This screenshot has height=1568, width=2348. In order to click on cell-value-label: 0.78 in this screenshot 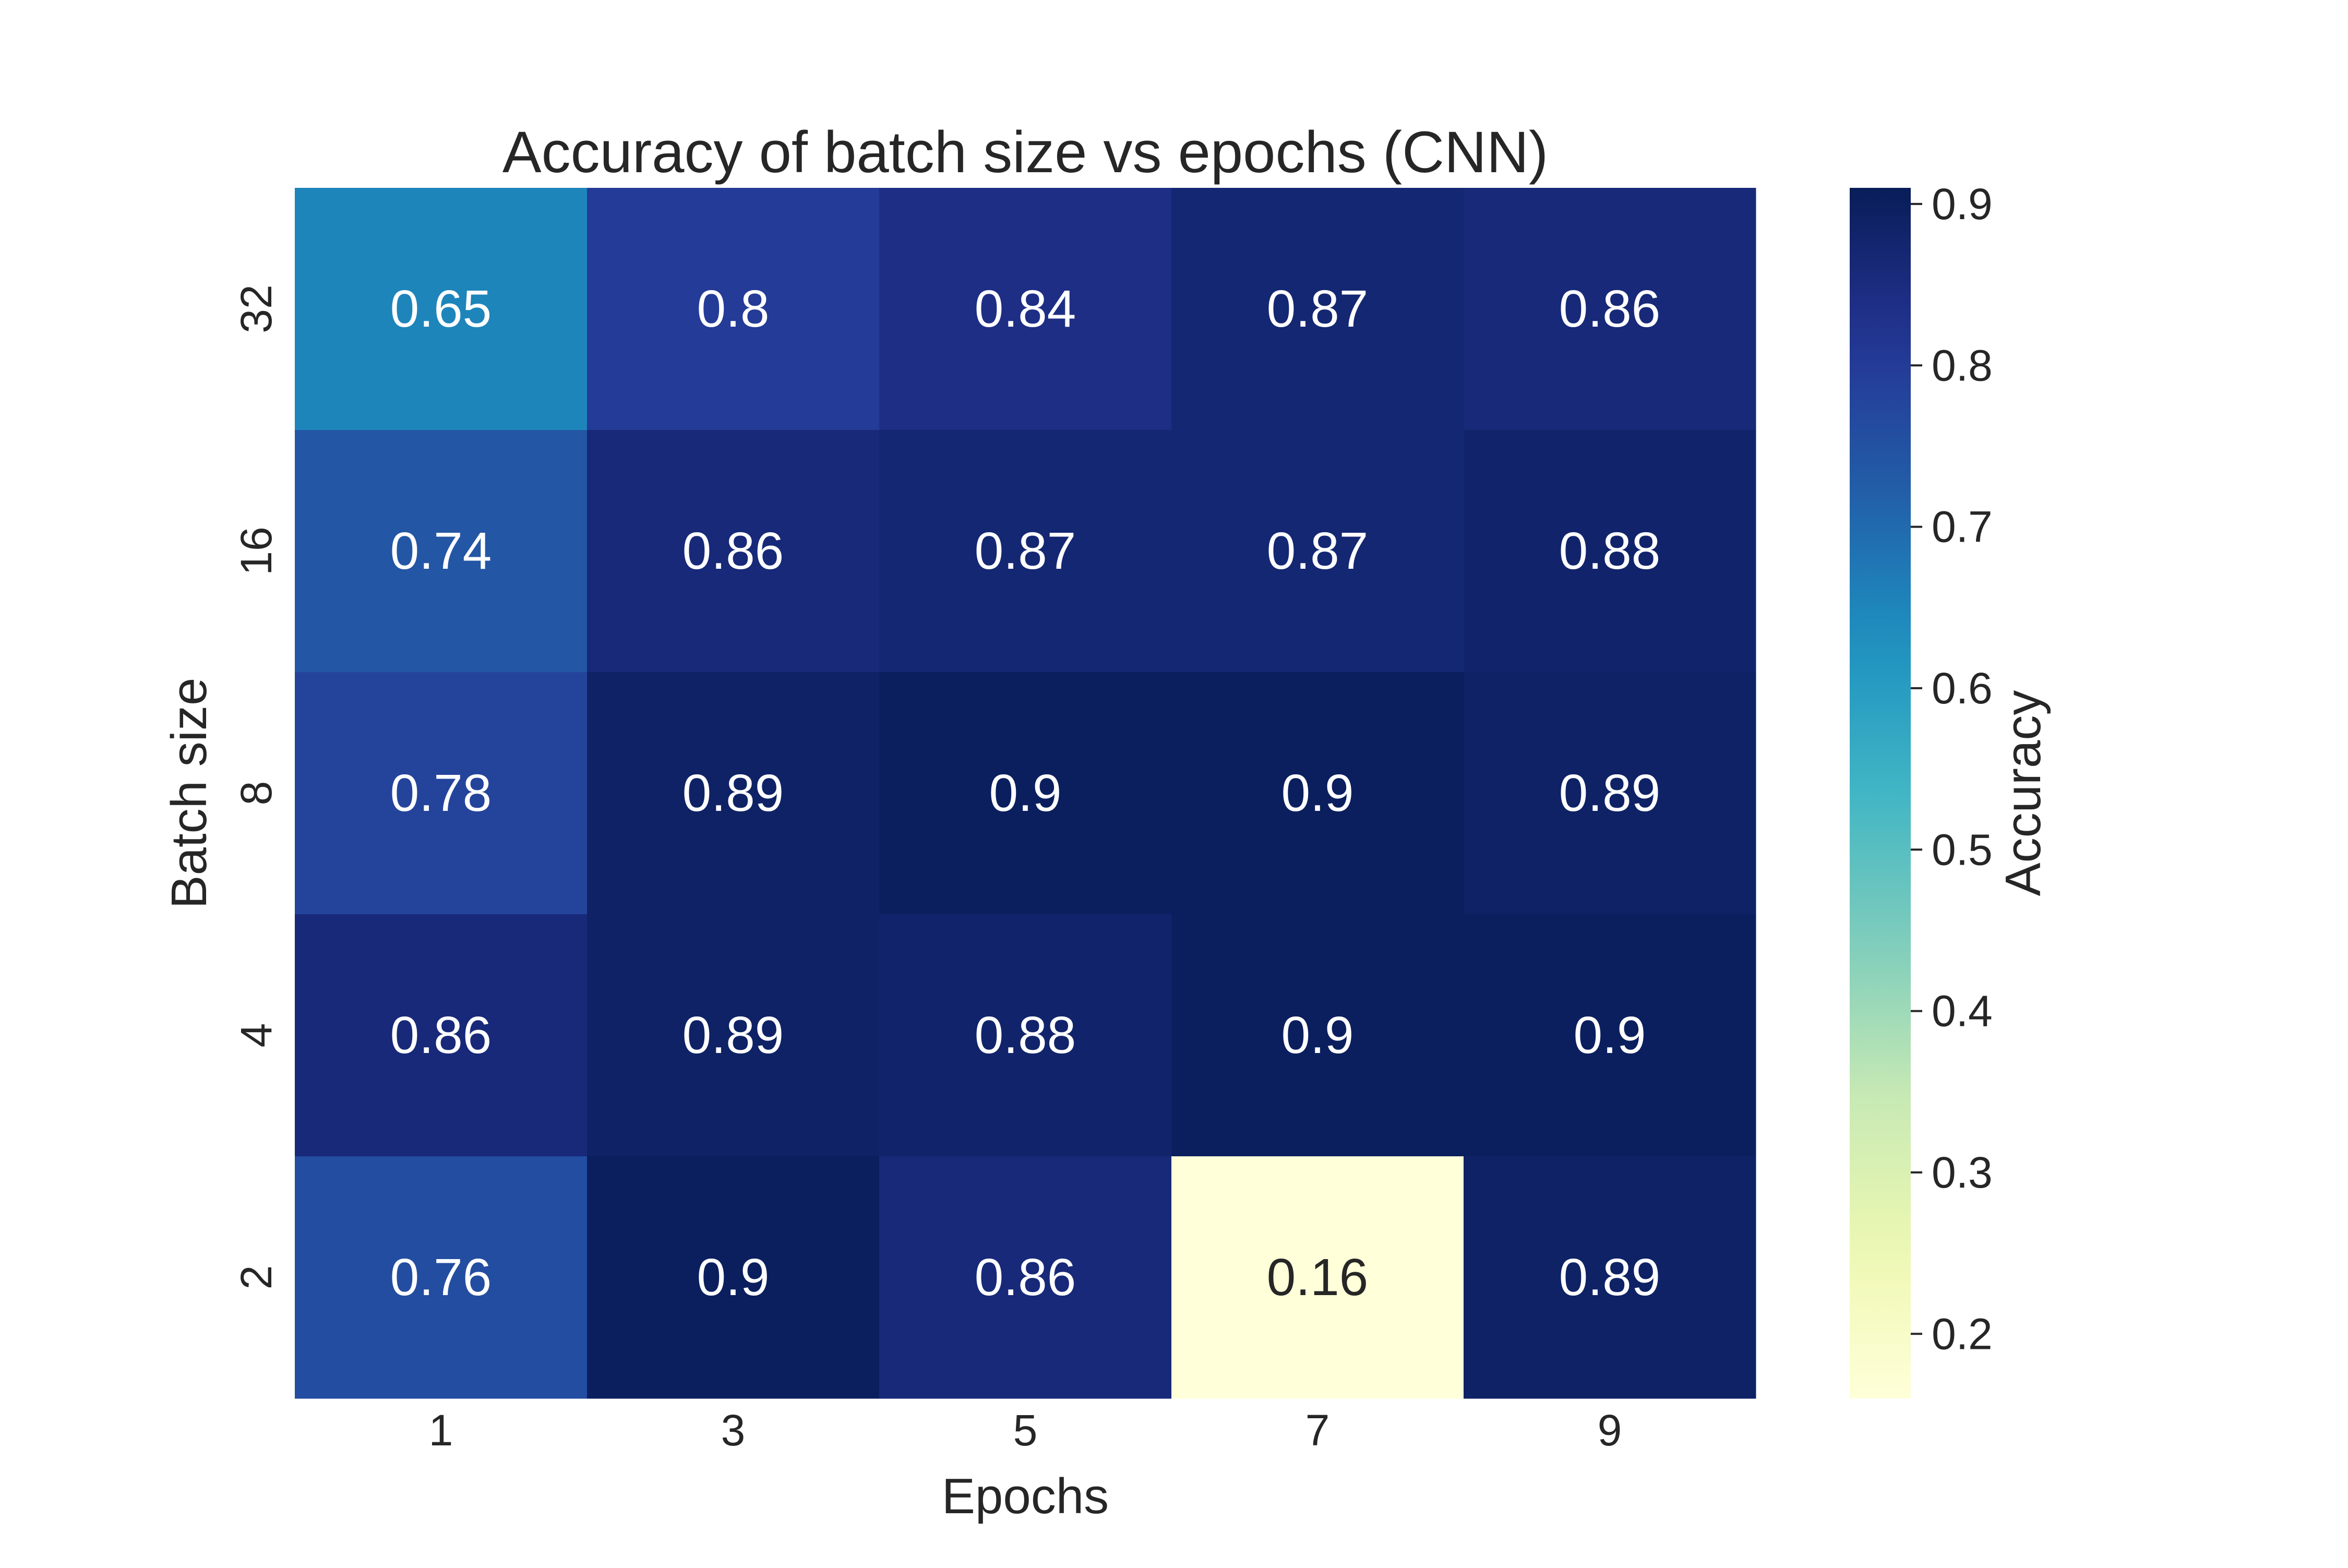, I will do `click(441, 793)`.